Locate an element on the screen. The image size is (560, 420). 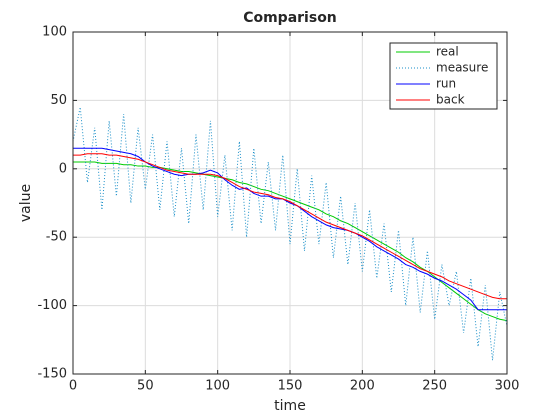
y-axis-label: value is located at coordinates (26, 203).